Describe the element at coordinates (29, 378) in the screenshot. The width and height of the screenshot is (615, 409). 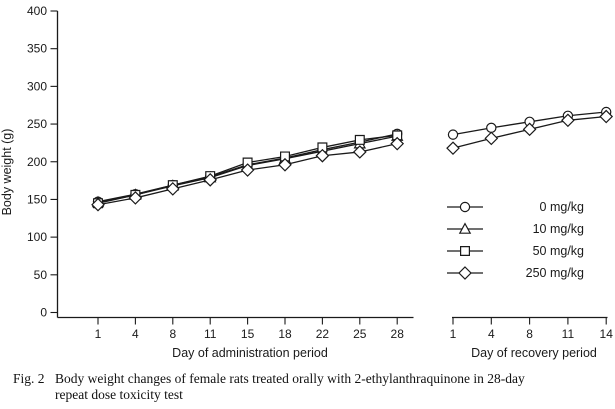
I see `caption-fig-label: Fig. 2` at that location.